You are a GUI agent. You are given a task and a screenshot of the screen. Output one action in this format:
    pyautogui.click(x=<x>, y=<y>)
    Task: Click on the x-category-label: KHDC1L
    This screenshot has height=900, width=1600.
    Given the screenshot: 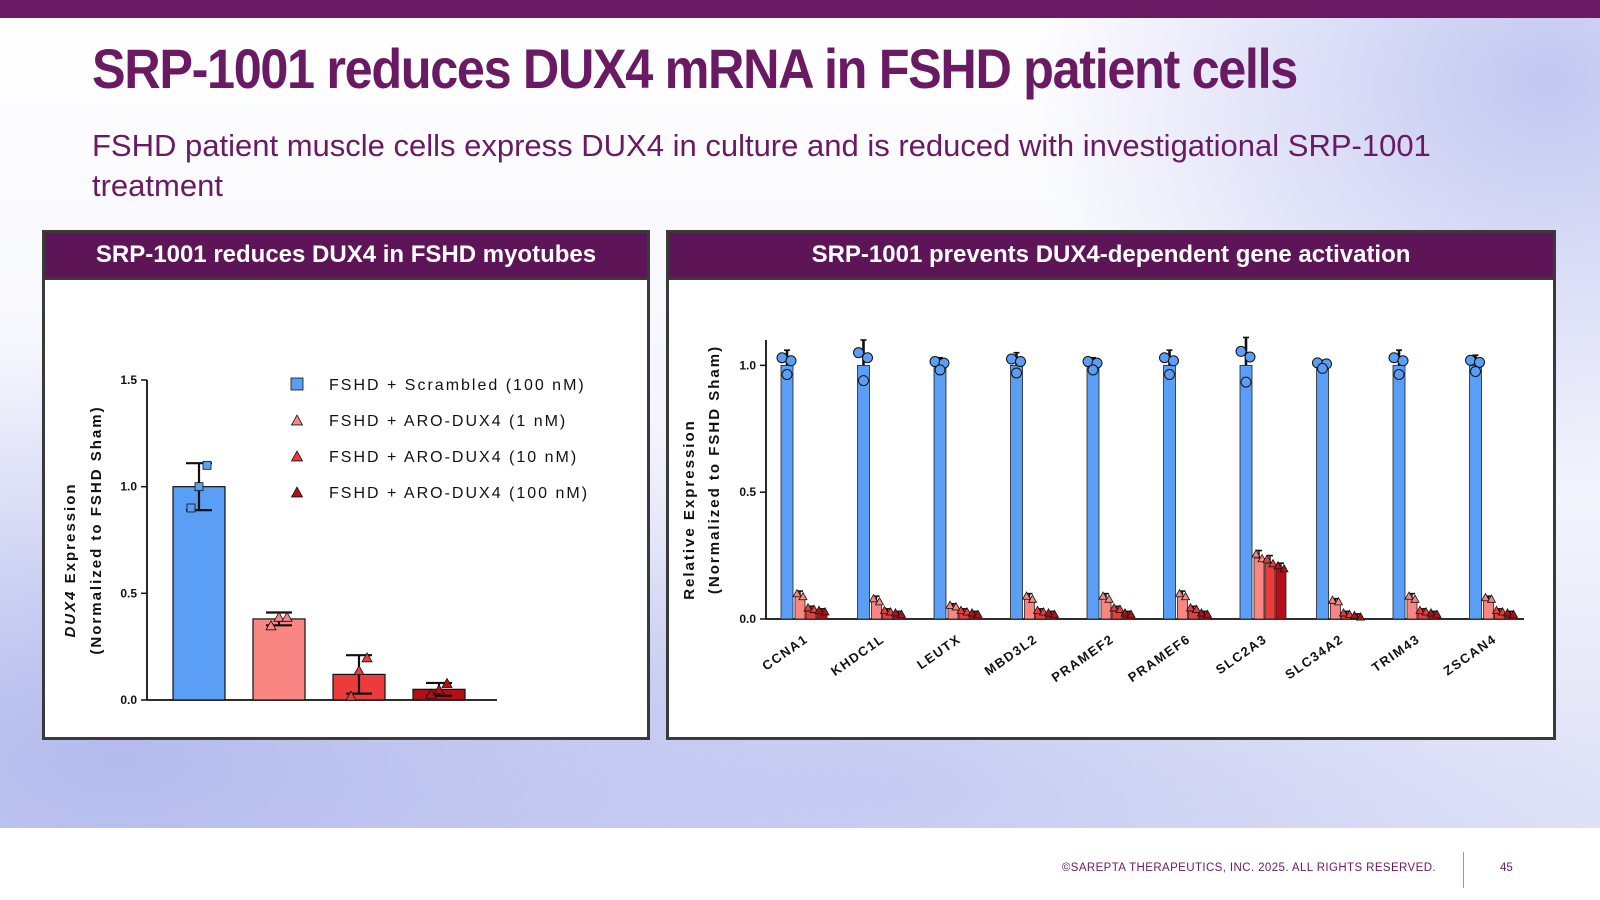 What is the action you would take?
    pyautogui.click(x=857, y=655)
    